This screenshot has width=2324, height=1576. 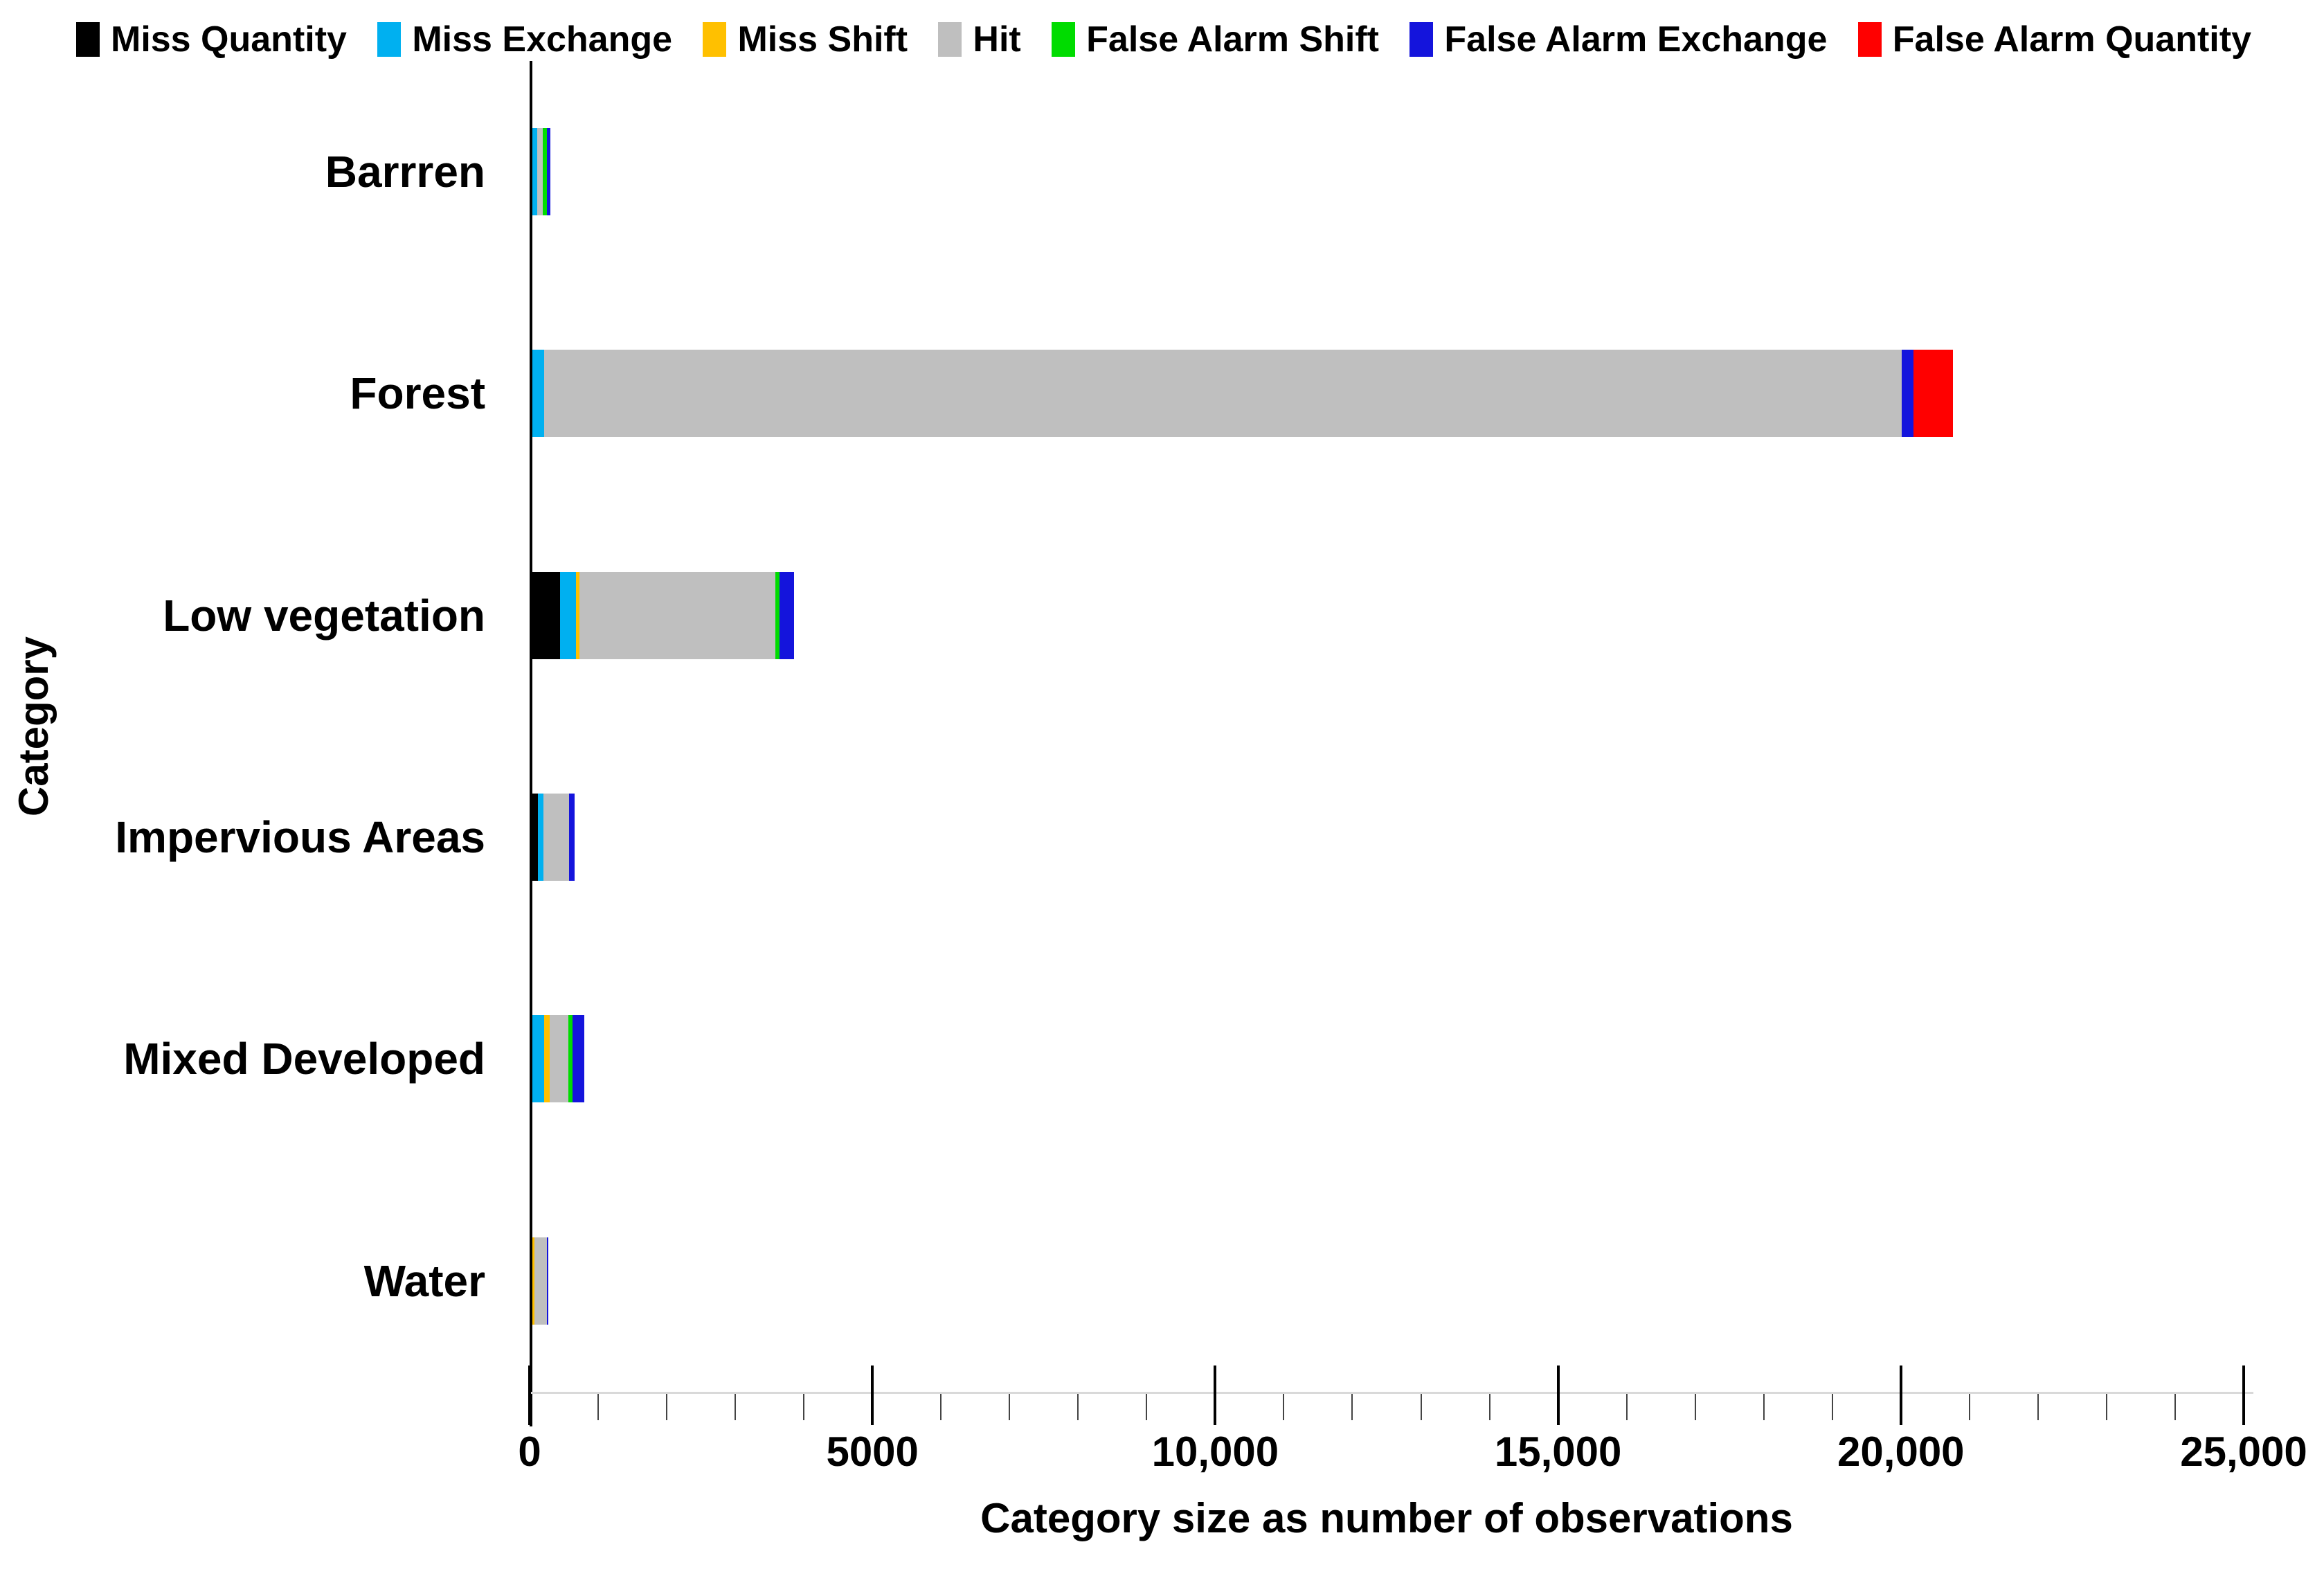 I want to click on legend-item: False Alarm Shift, so click(x=1215, y=39).